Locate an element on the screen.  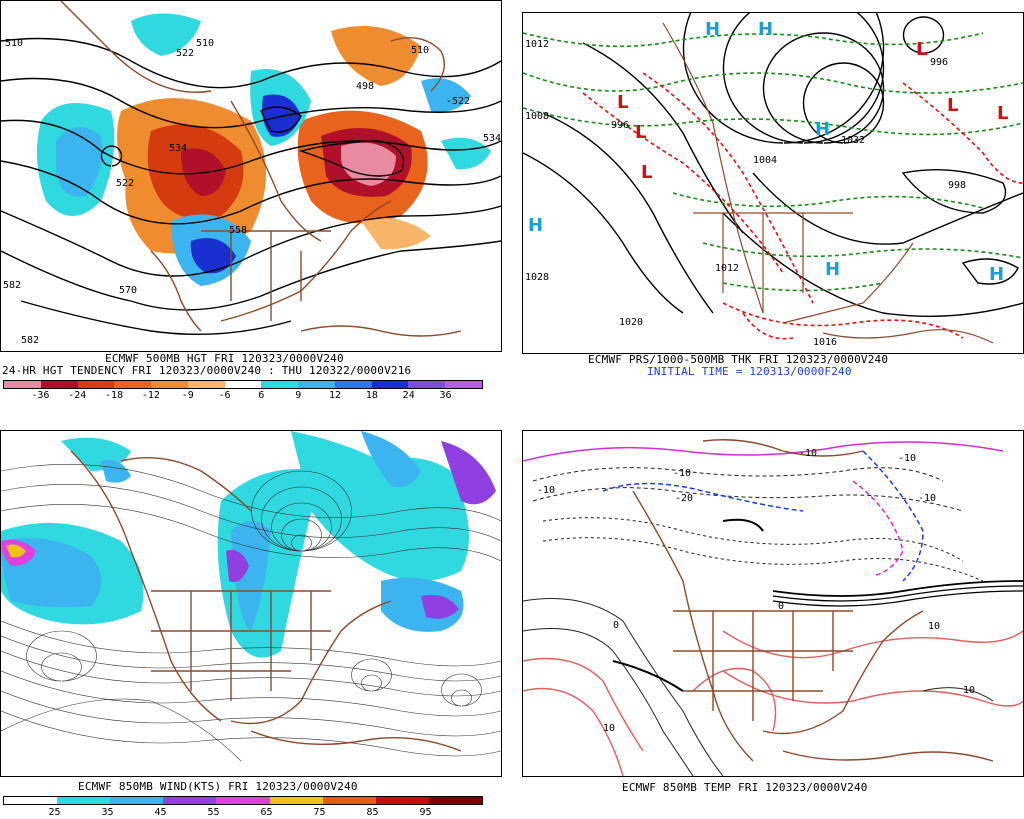
colorbar-label: 85 is located at coordinates (372, 812).